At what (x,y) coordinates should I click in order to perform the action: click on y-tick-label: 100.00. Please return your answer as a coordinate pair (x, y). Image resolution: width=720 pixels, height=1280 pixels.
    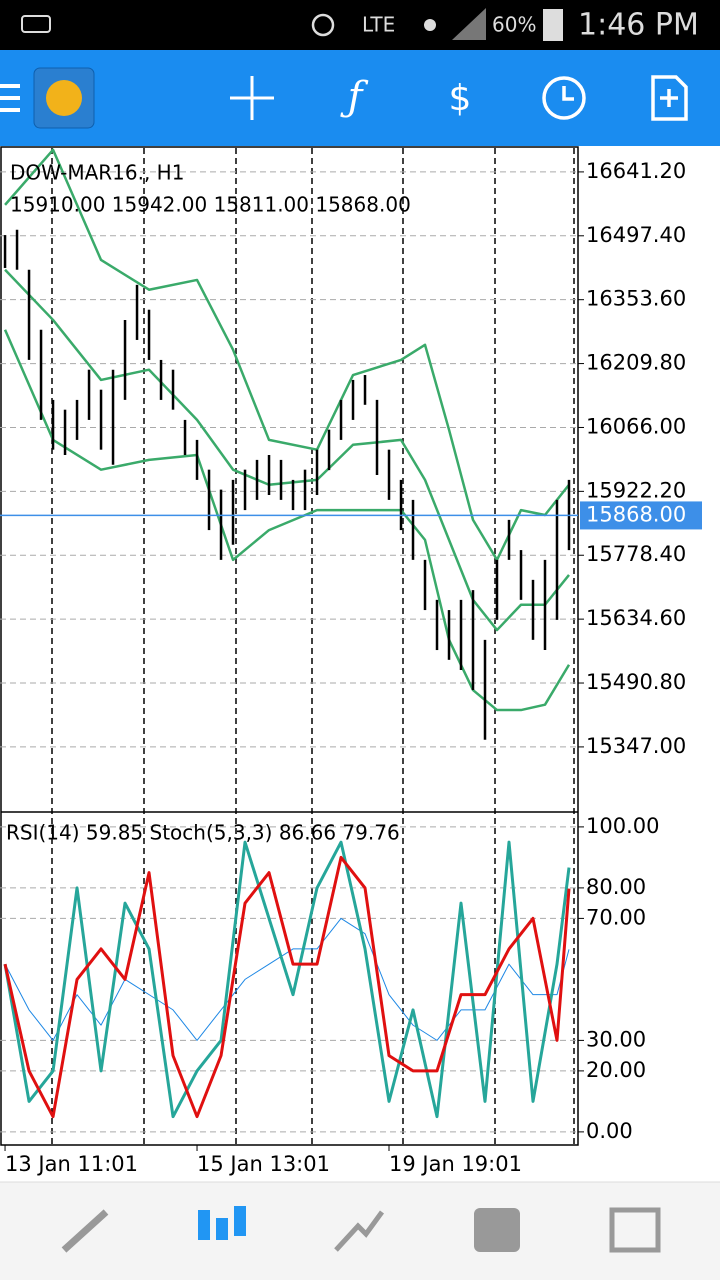
    Looking at the image, I should click on (622, 826).